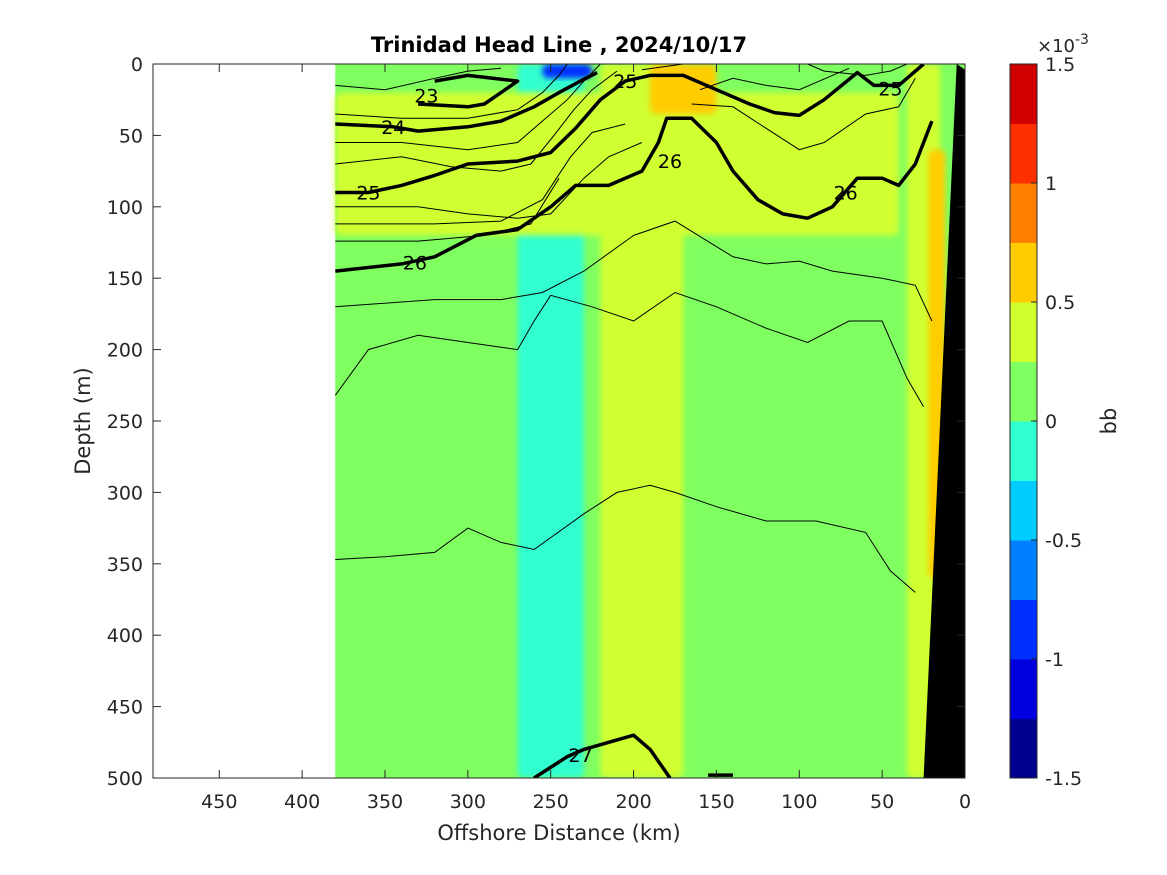  I want to click on contour-label-2: 25, so click(368, 194).